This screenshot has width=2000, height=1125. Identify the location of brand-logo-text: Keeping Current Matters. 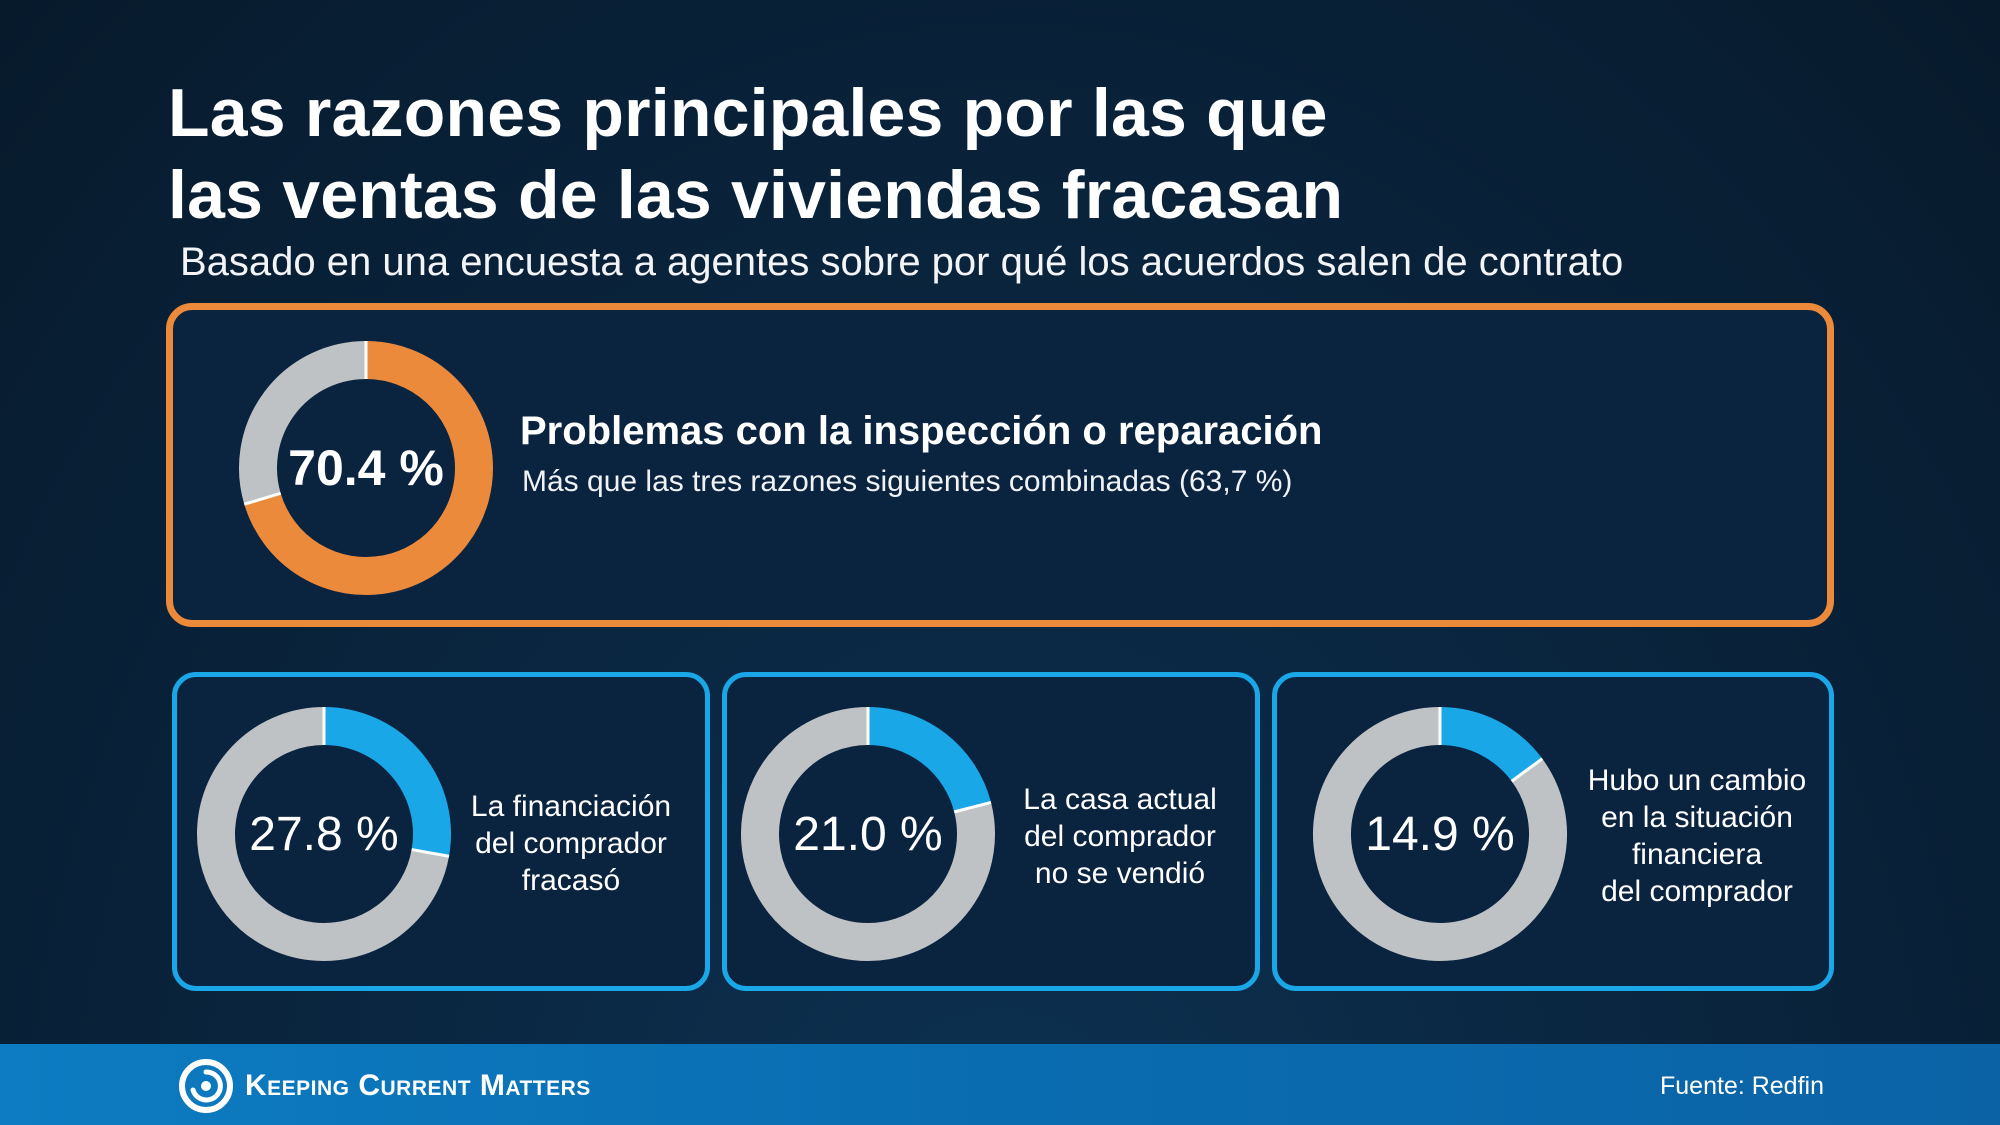
(418, 1085).